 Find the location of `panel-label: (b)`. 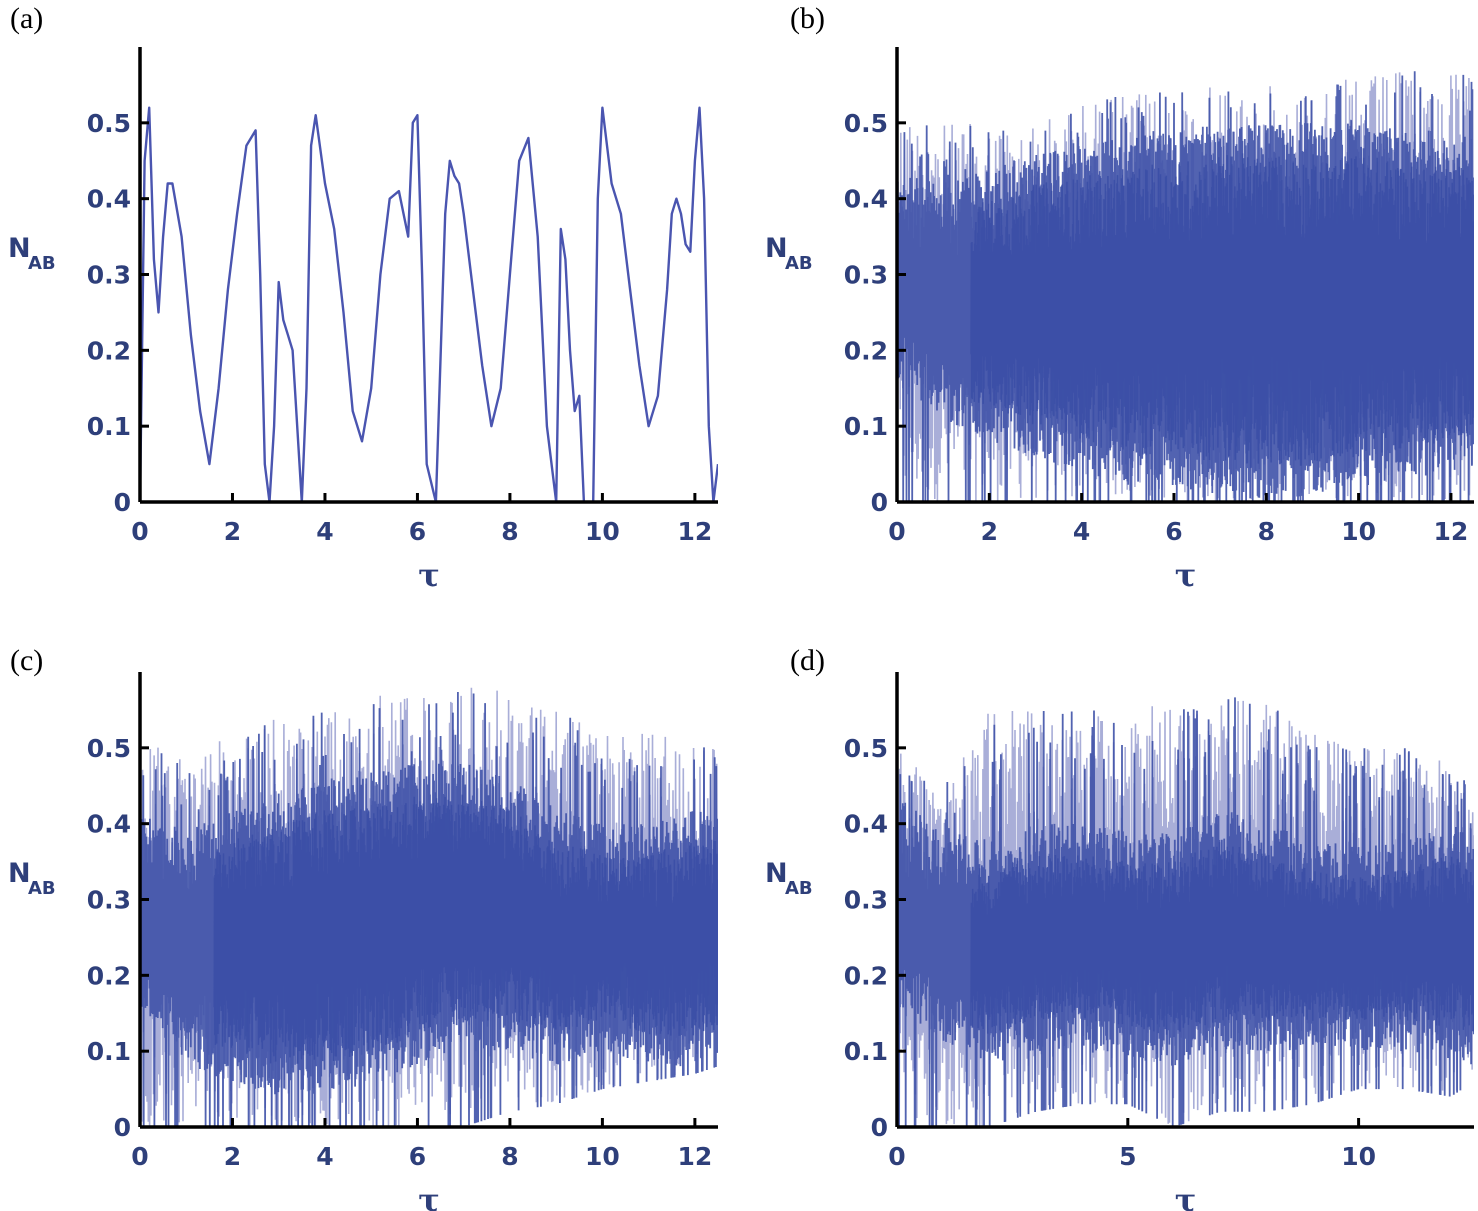

panel-label: (b) is located at coordinates (807, 18).